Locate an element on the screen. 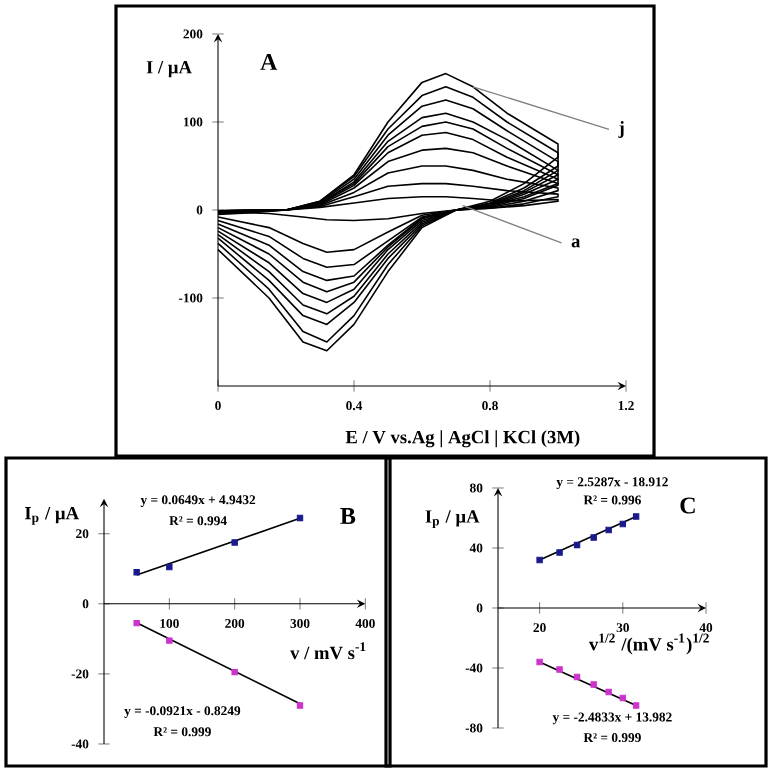 This screenshot has width=768, height=768. y-axis-title: I / µA is located at coordinates (169, 69).